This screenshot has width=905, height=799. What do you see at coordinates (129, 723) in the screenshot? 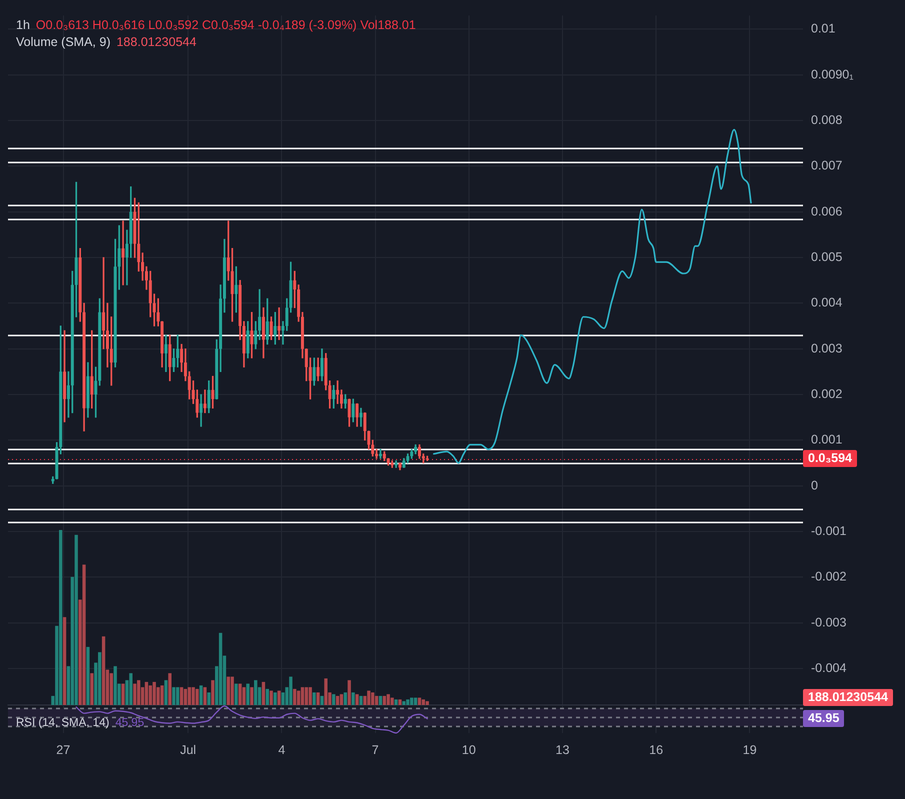
I see `annotation: 45.95` at bounding box center [129, 723].